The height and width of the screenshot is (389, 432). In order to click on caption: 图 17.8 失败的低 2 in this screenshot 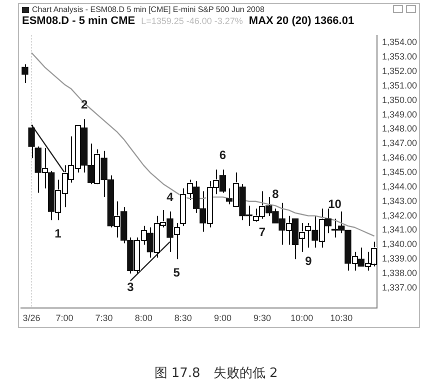, I will do `click(216, 373)`.